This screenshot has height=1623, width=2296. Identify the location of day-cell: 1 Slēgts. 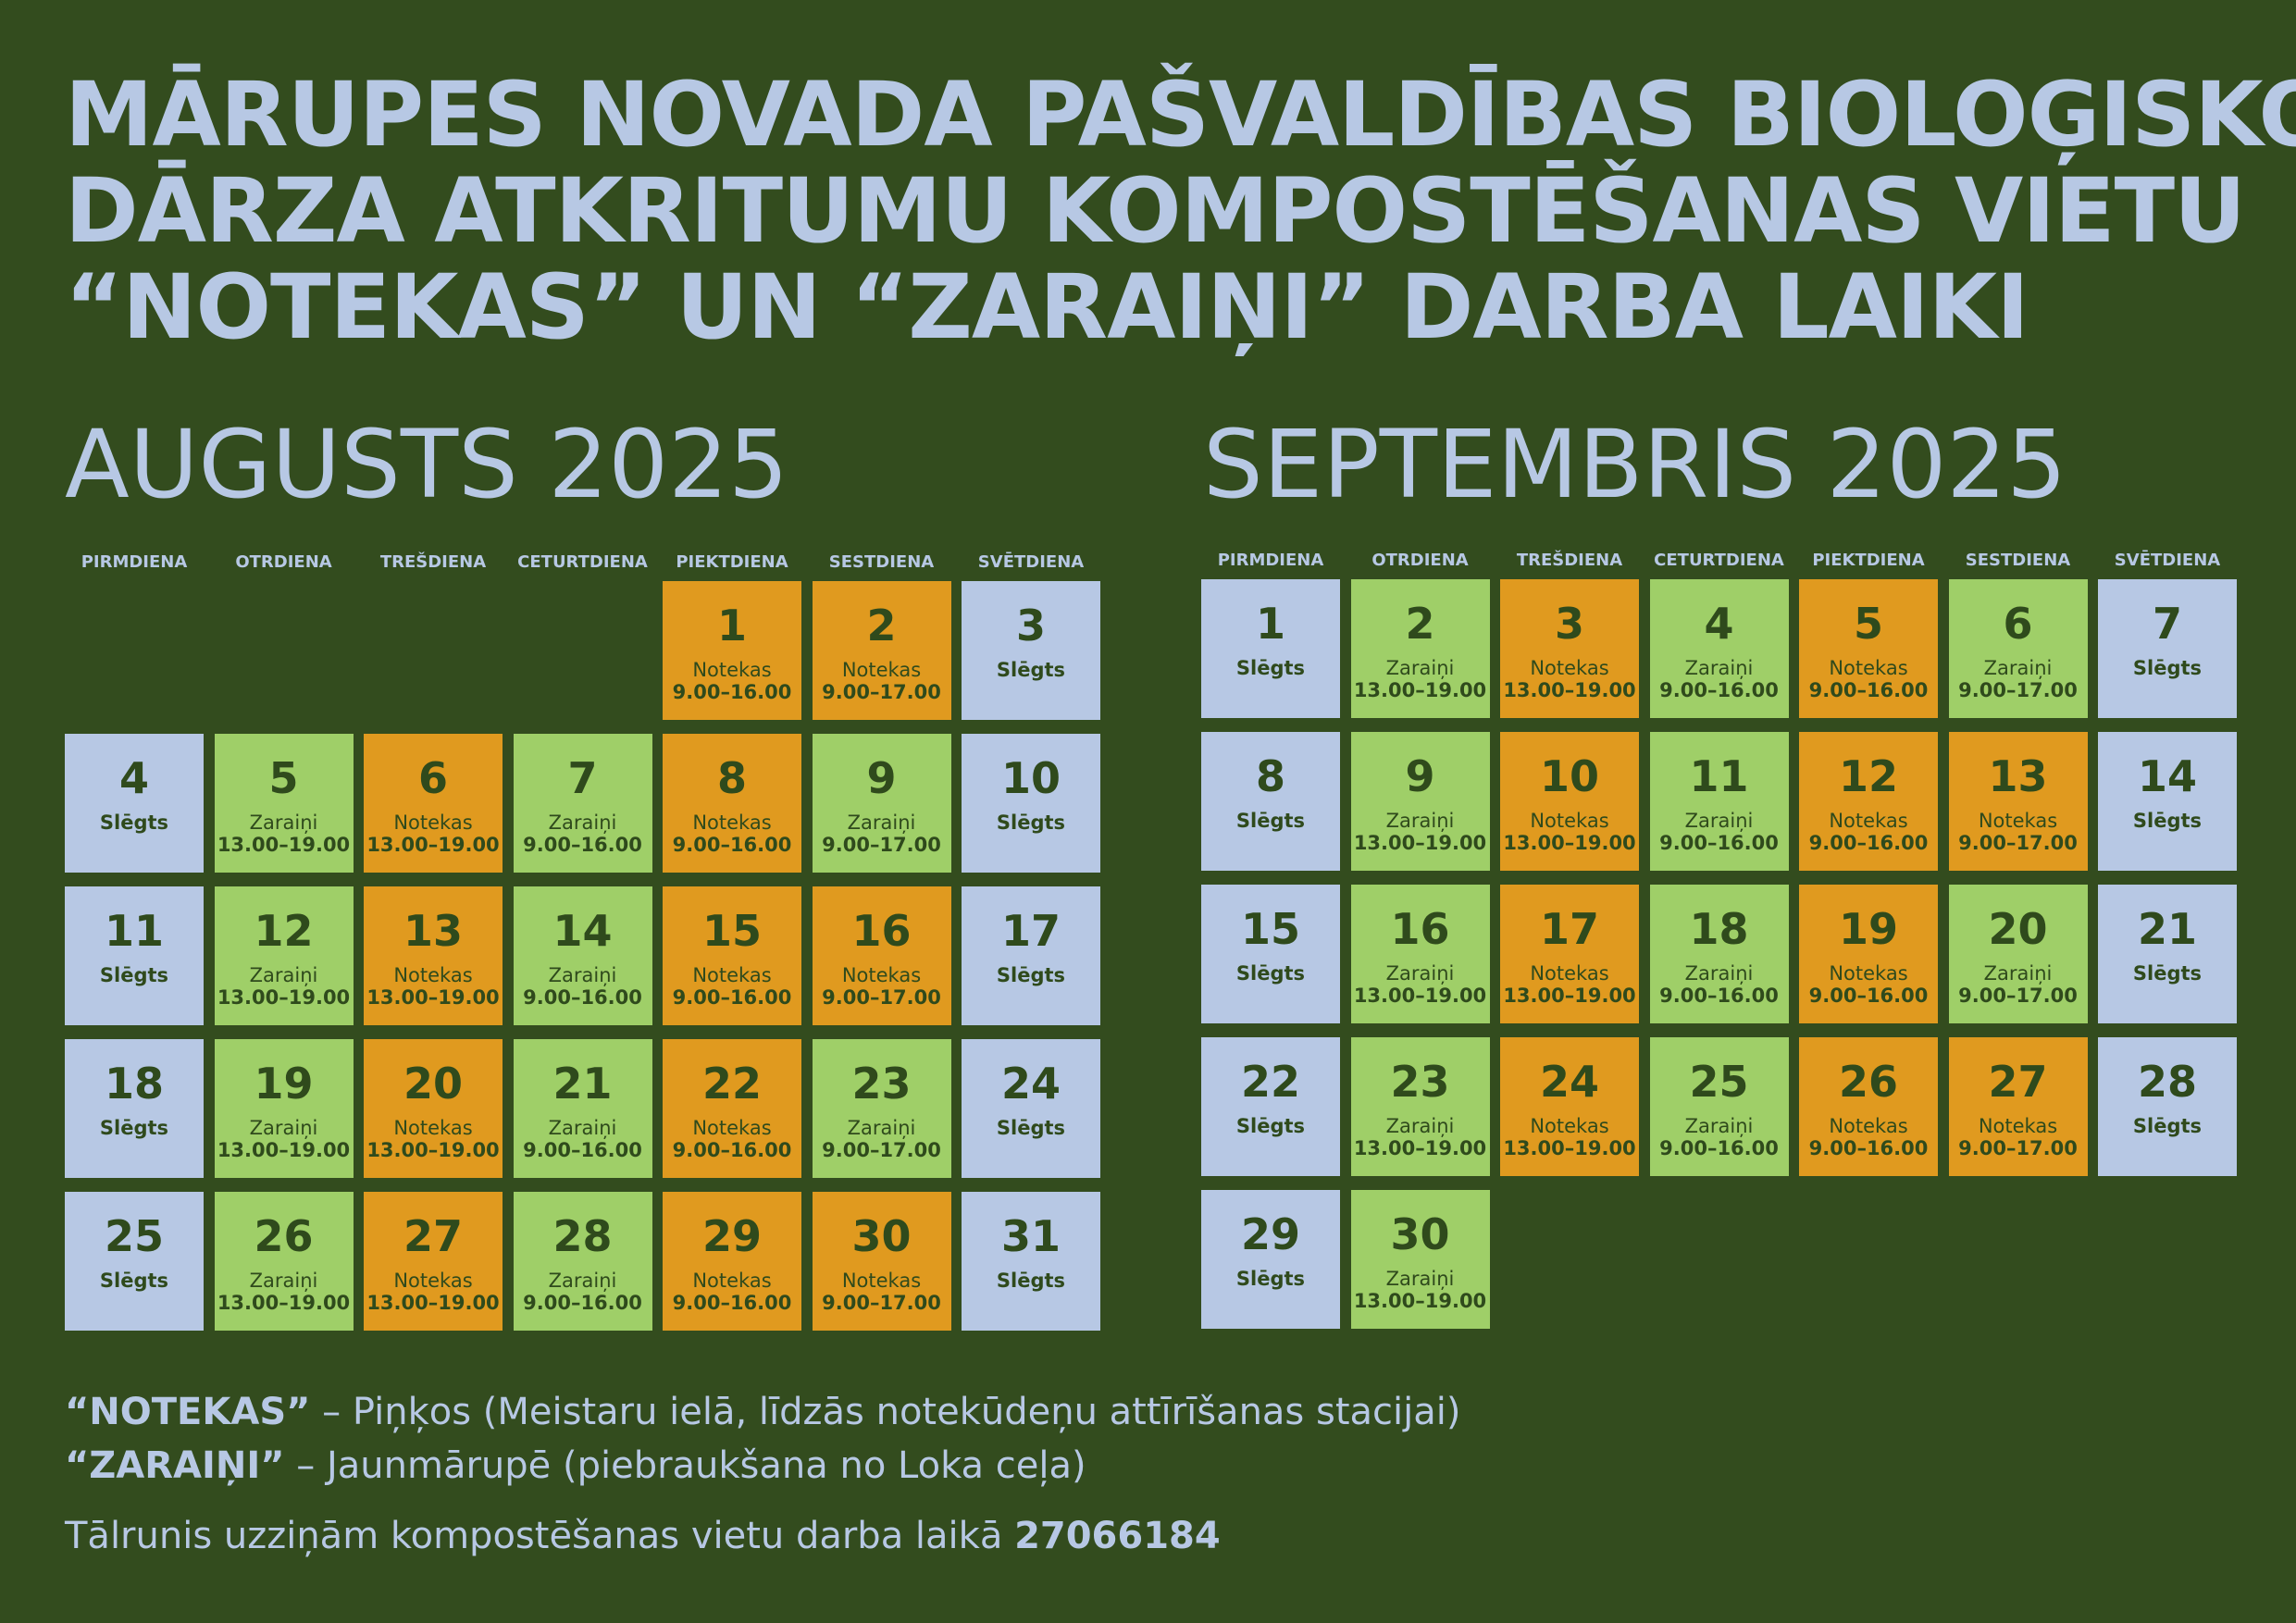
(1270, 648).